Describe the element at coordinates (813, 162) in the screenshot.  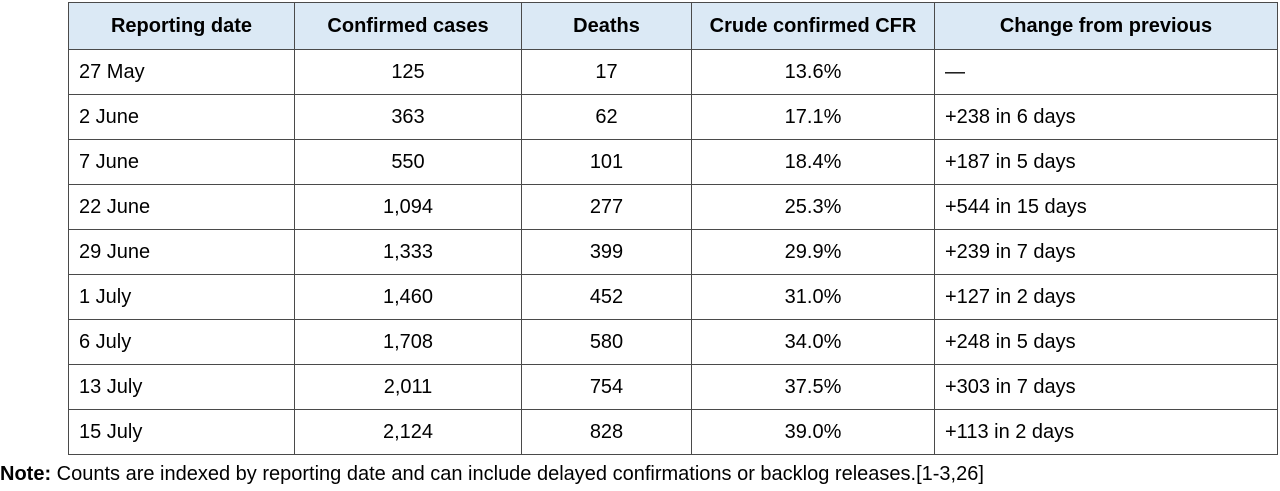
I see `cell-cfr: 18.4%` at that location.